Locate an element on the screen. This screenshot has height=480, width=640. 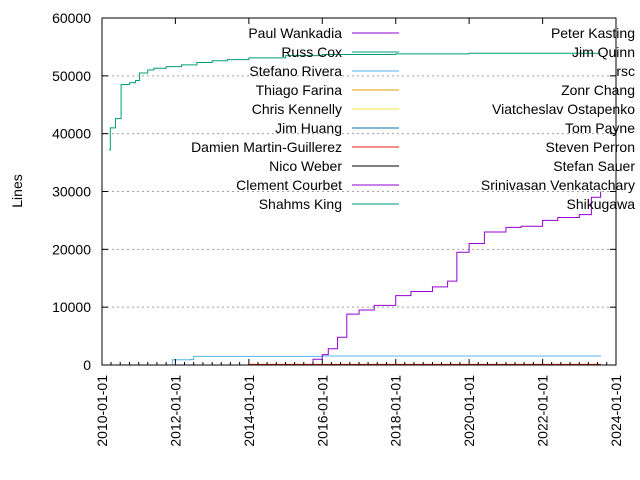
x-tick-label: 2022-01-01 is located at coordinates (543, 411).